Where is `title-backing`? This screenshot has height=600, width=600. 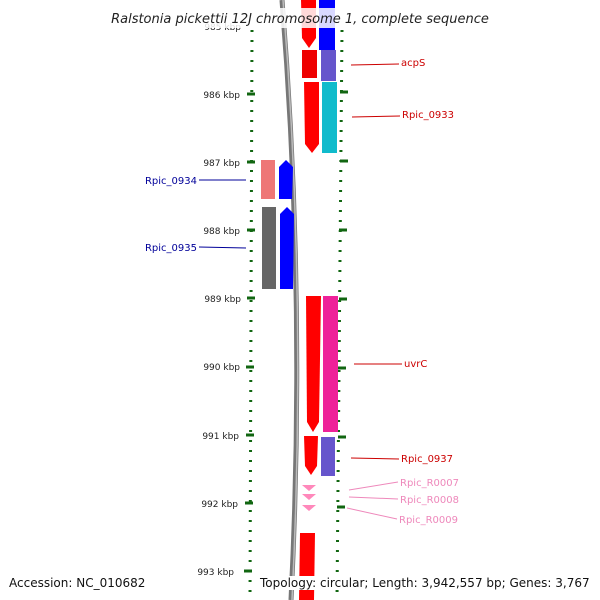
title-backing is located at coordinates (300, 18).